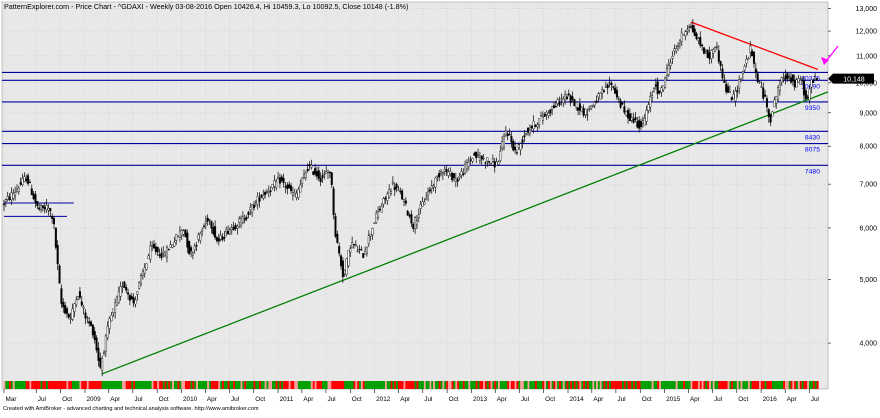 This screenshot has height=418, width=880. I want to click on x-tick-label: 2011, so click(287, 399).